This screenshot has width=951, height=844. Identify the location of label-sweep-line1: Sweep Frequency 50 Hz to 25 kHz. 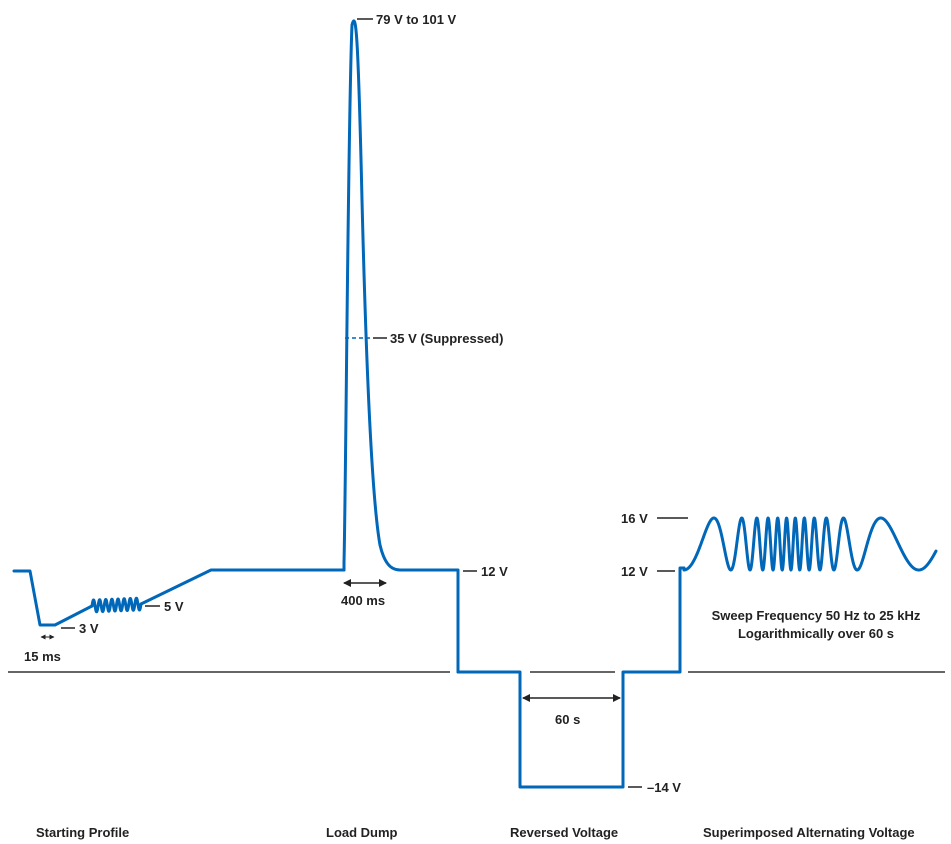
(816, 615).